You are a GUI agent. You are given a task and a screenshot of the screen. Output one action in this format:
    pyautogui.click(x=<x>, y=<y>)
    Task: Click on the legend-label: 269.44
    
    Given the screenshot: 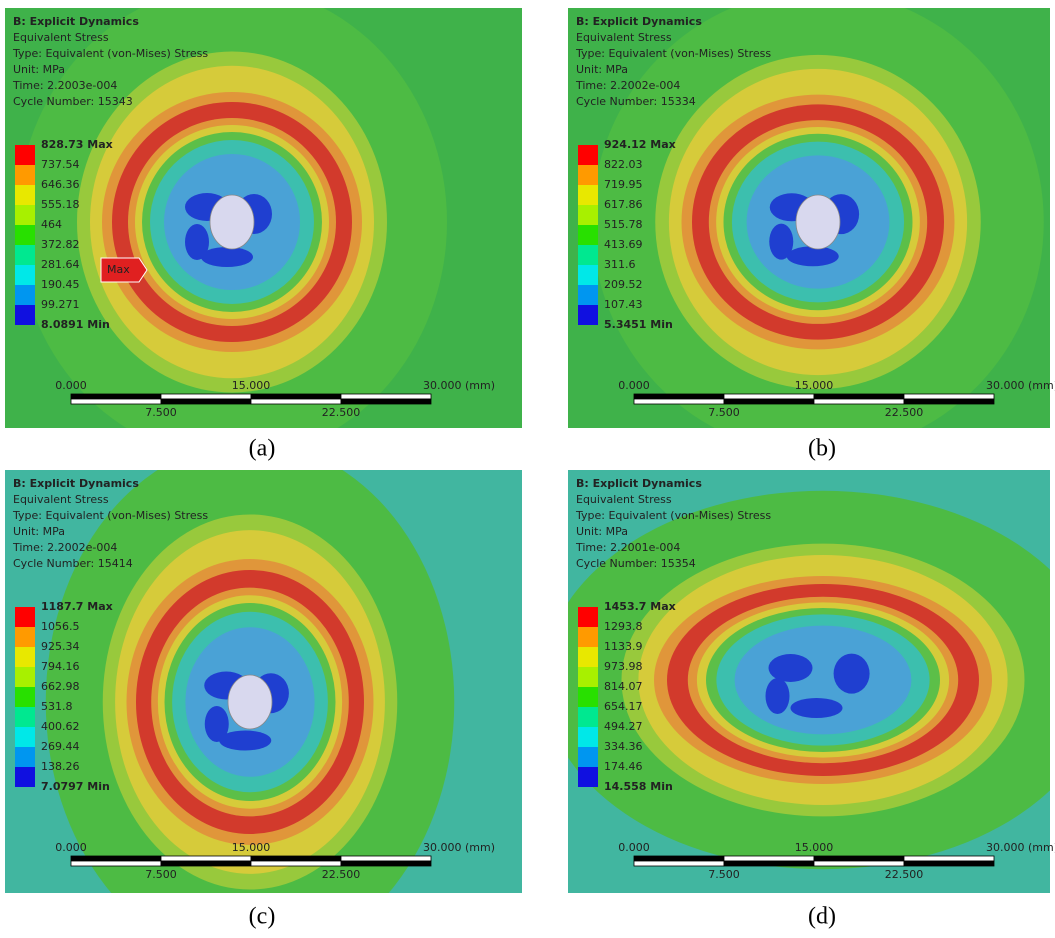 What is the action you would take?
    pyautogui.click(x=60, y=746)
    